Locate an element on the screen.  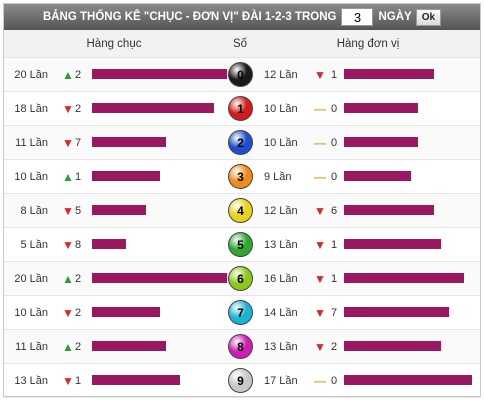
units-change: 7 is located at coordinates (334, 313).